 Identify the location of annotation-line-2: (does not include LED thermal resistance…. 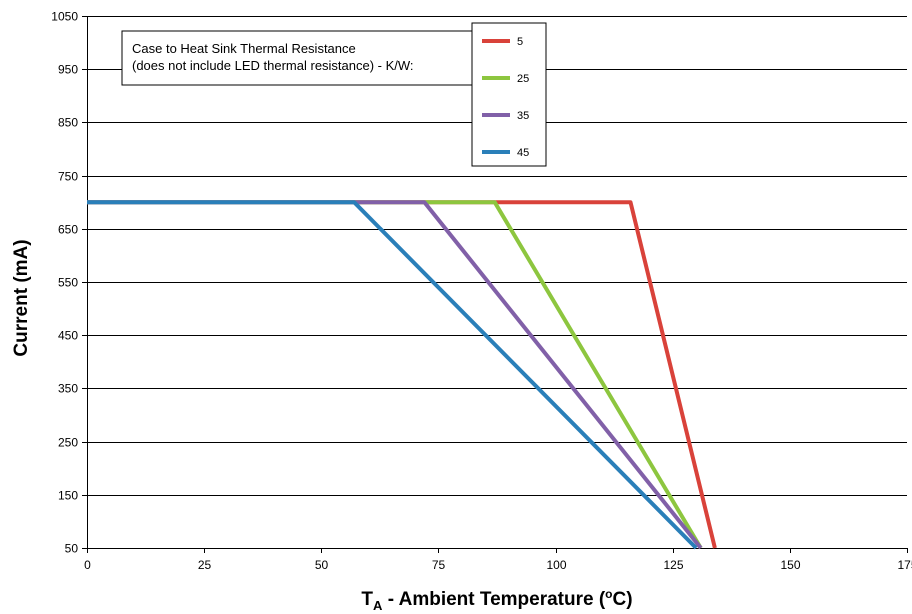
(273, 65).